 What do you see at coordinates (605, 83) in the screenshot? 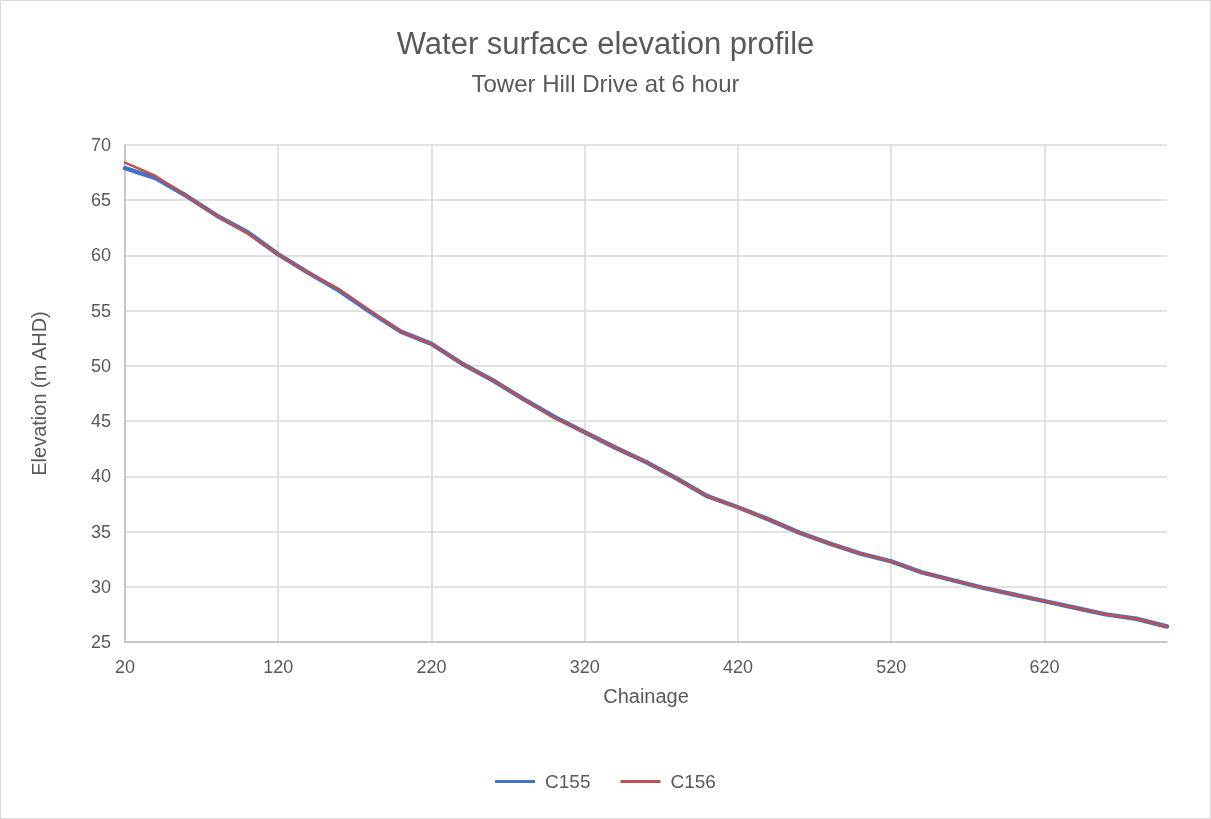
I see `chart-subtitle: Tower Hill Drive at 6 hour` at bounding box center [605, 83].